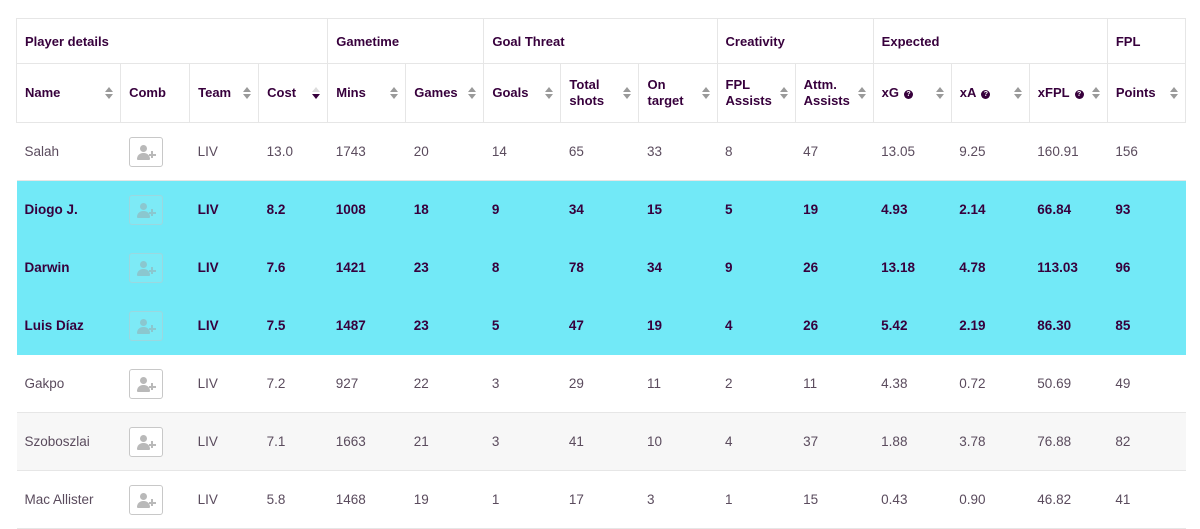 The height and width of the screenshot is (529, 1200). Describe the element at coordinates (912, 209) in the screenshot. I see `cell-xg: 4.93` at that location.